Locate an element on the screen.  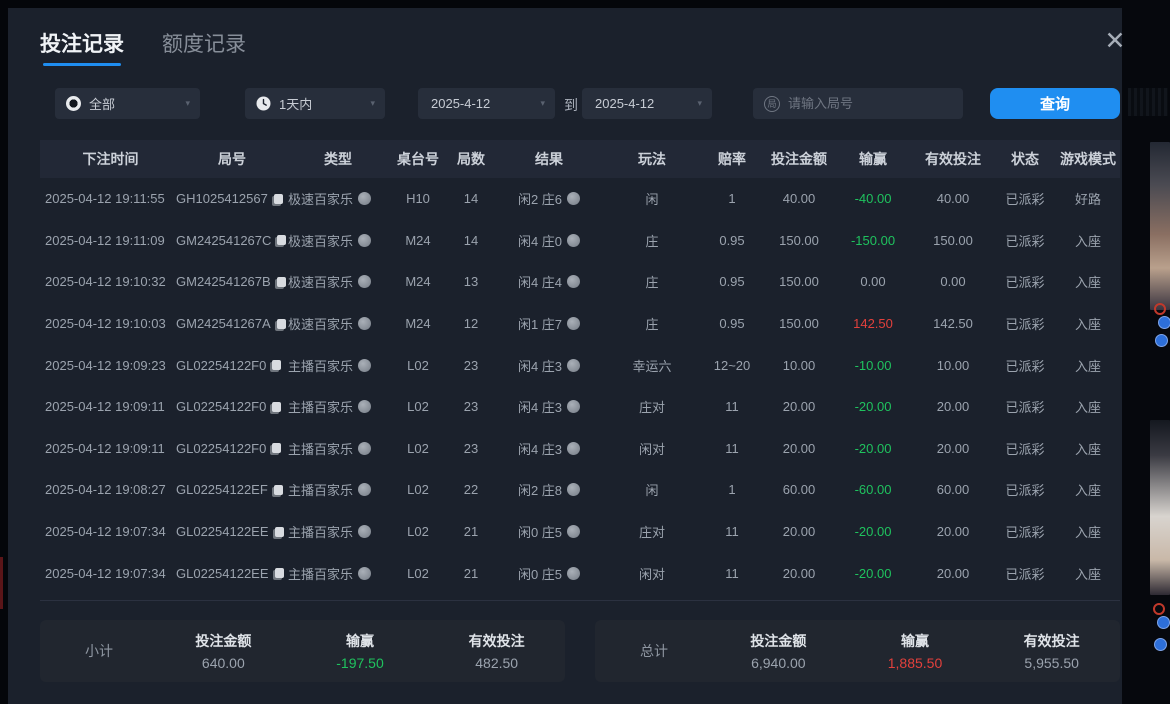
query-button: 查询 is located at coordinates (1055, 103).